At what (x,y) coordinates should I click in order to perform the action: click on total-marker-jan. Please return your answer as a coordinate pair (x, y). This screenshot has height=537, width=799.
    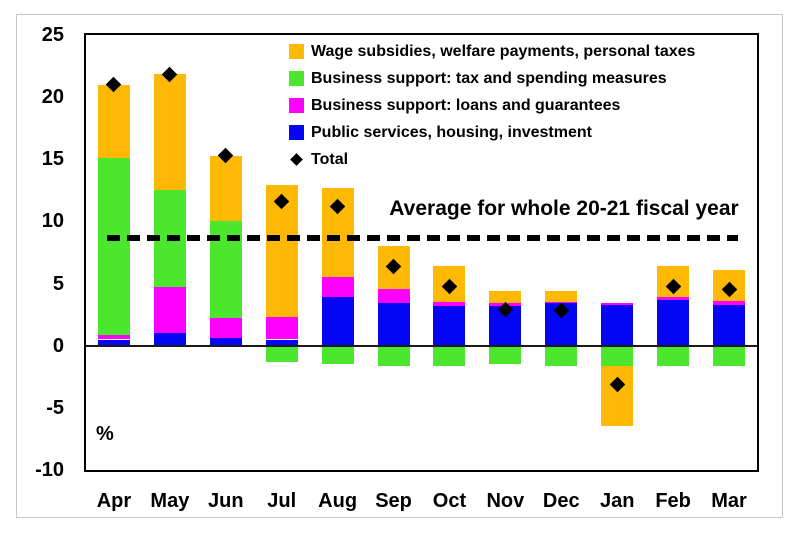
    Looking at the image, I should click on (617, 384).